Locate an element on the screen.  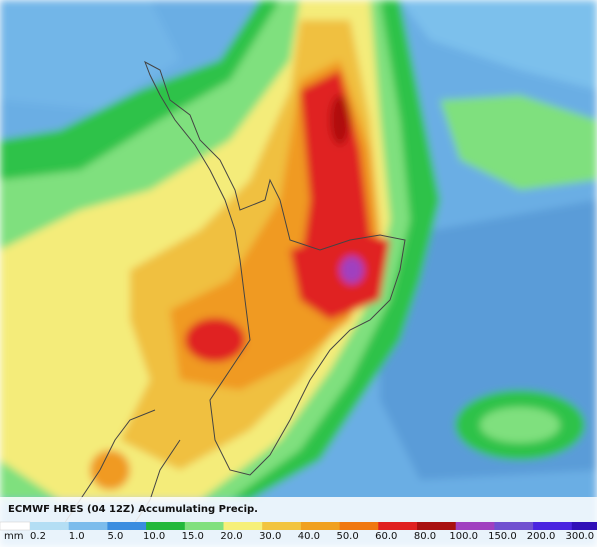
legend-label: 80.0 is located at coordinates (425, 536).